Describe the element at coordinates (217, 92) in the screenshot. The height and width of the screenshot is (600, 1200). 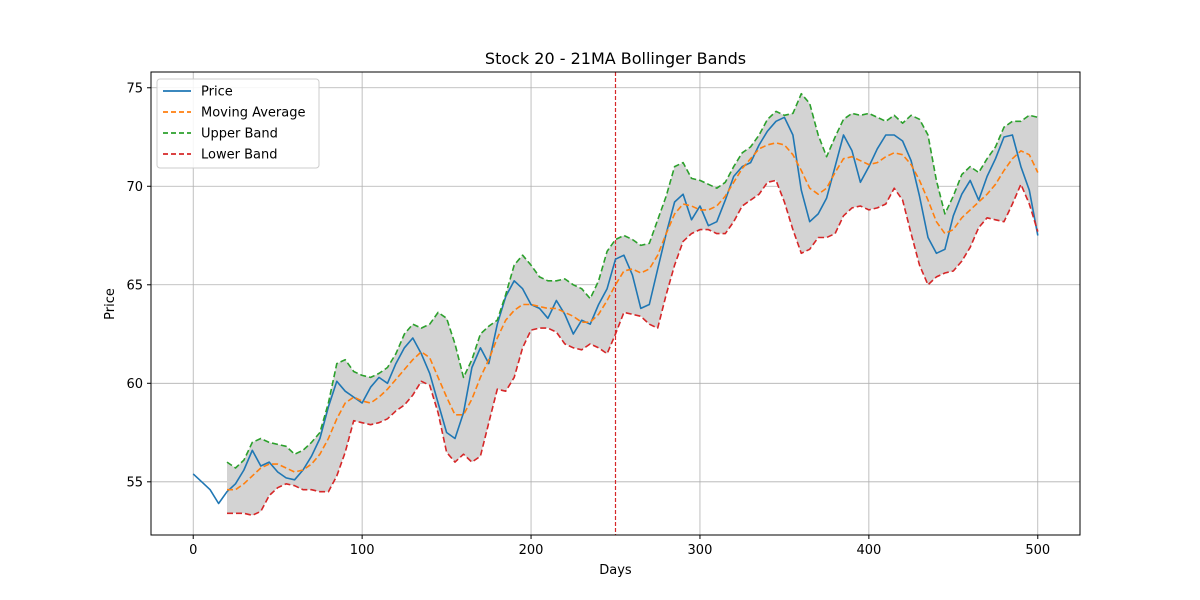
I see `legend-label: Price` at that location.